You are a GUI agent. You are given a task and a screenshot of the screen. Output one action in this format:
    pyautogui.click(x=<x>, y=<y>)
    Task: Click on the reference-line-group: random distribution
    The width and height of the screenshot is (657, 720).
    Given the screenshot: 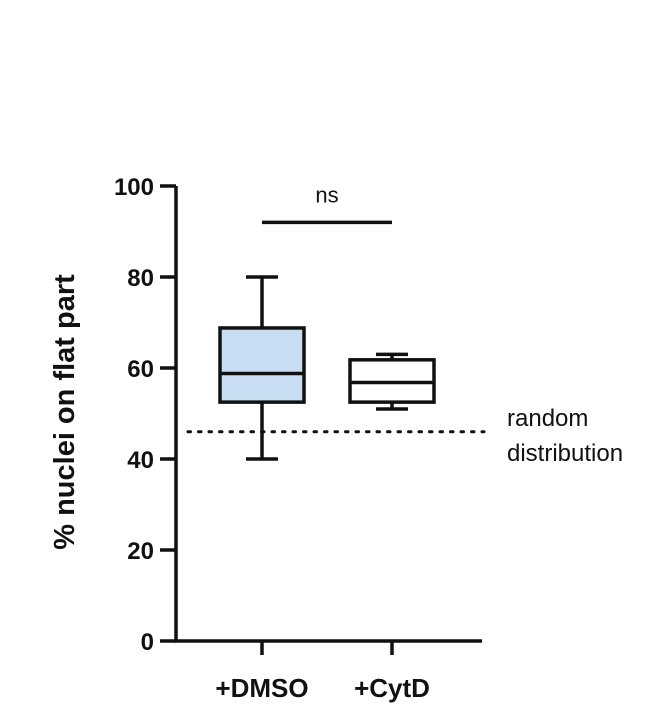 What is the action you would take?
    pyautogui.click(x=404, y=436)
    